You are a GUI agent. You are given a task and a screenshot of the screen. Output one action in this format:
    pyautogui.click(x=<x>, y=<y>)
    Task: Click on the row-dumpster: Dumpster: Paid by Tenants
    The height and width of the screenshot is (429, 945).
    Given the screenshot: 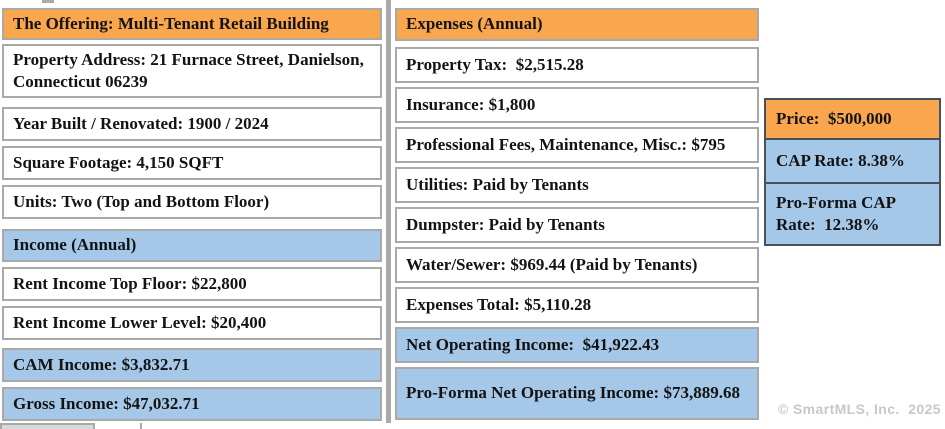 What is the action you would take?
    pyautogui.click(x=577, y=225)
    